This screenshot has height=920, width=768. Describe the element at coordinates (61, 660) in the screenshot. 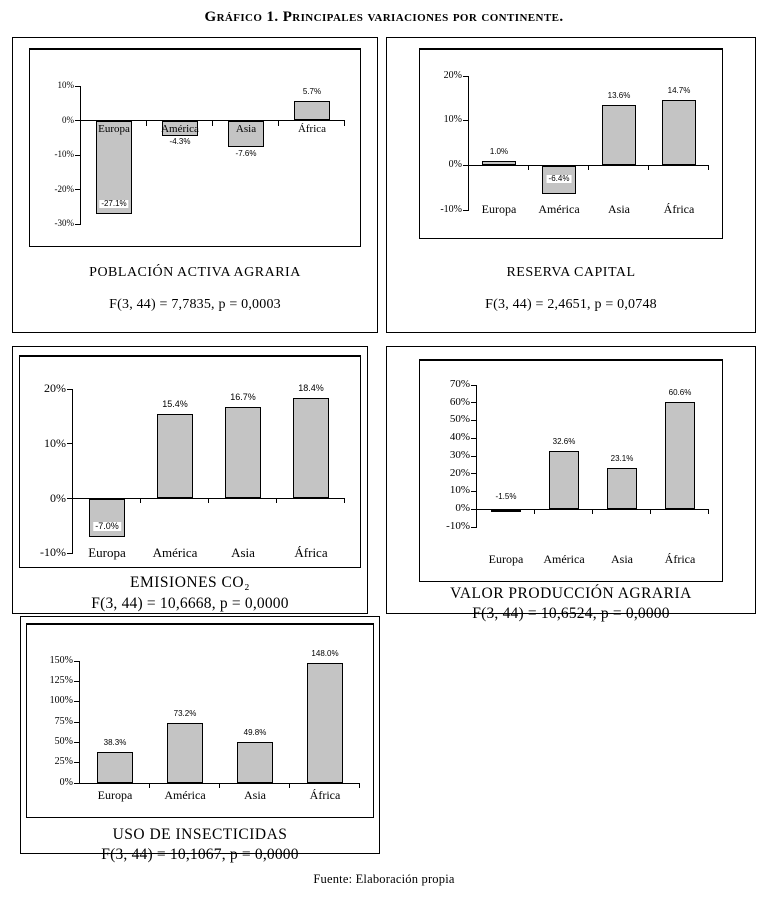

I see `y-tick-label: 150%` at that location.